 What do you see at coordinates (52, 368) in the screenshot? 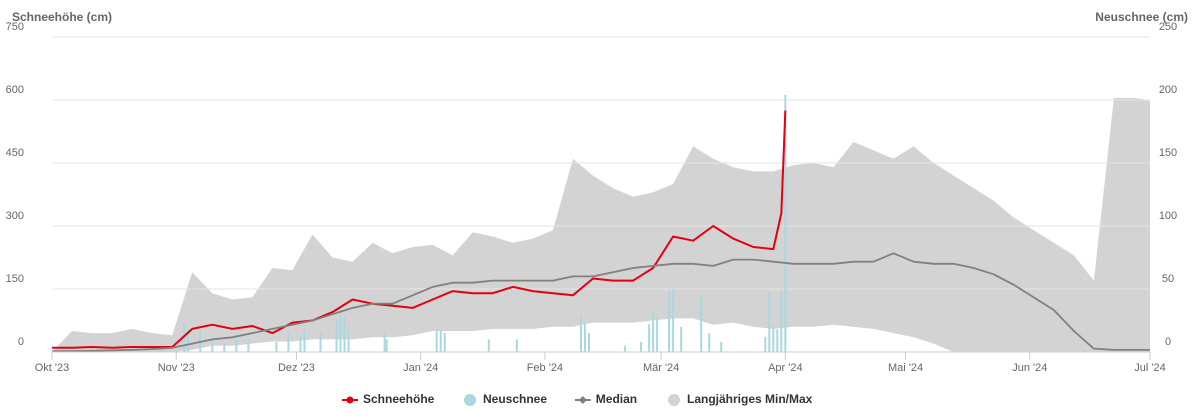
I see `x-tick-label: Okt '23` at bounding box center [52, 368].